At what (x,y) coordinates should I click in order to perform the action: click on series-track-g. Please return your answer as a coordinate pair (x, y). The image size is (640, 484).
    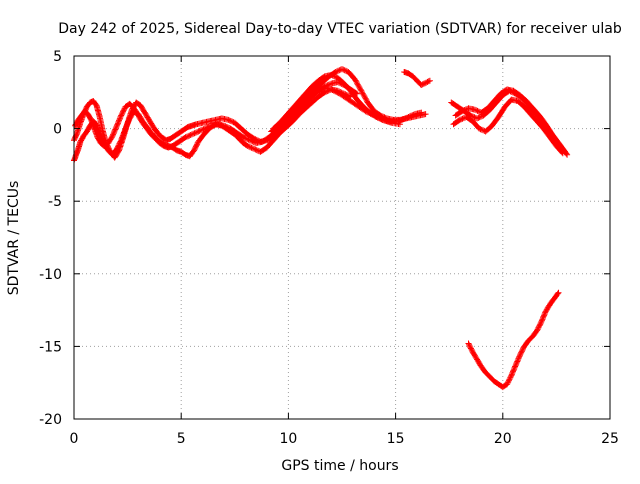
    Looking at the image, I should click on (417, 78).